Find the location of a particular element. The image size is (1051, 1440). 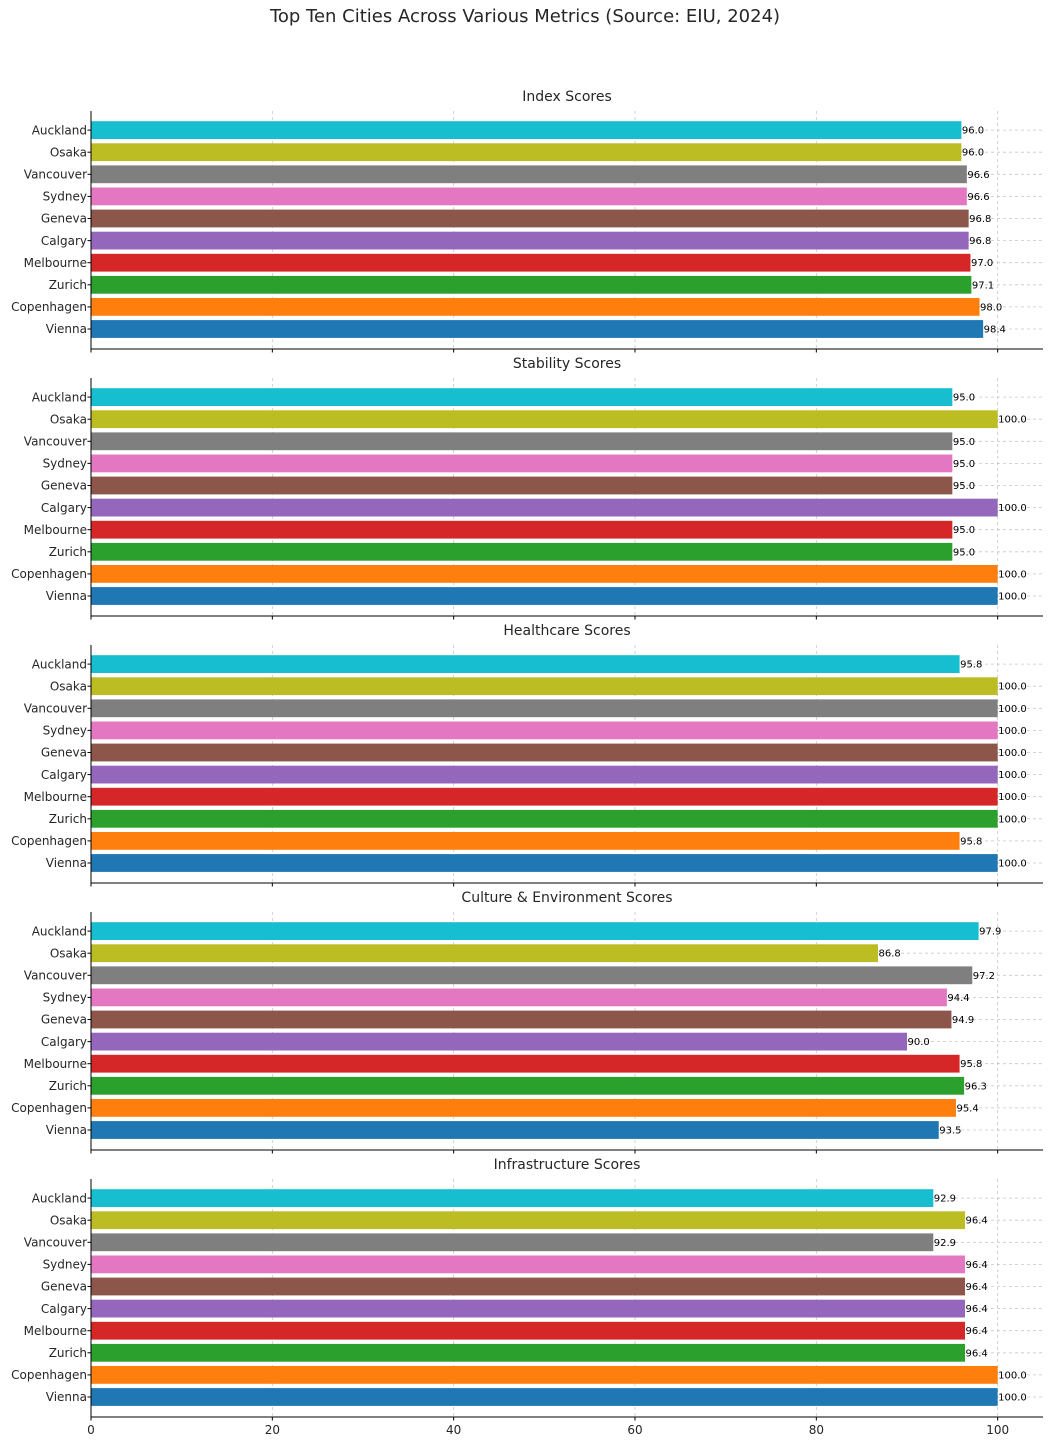

value-label: 97.0 is located at coordinates (982, 263).